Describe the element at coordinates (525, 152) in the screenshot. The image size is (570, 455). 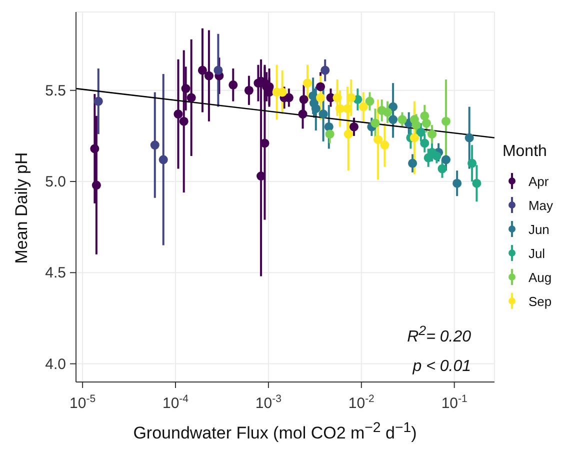
I see `legend-title: Month` at that location.